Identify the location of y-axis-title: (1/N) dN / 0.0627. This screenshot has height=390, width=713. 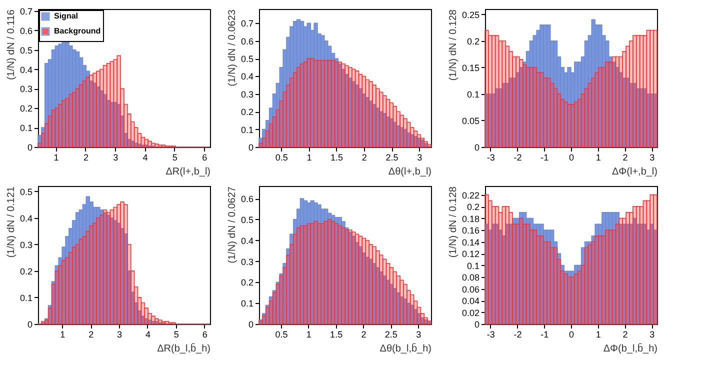
(232, 225).